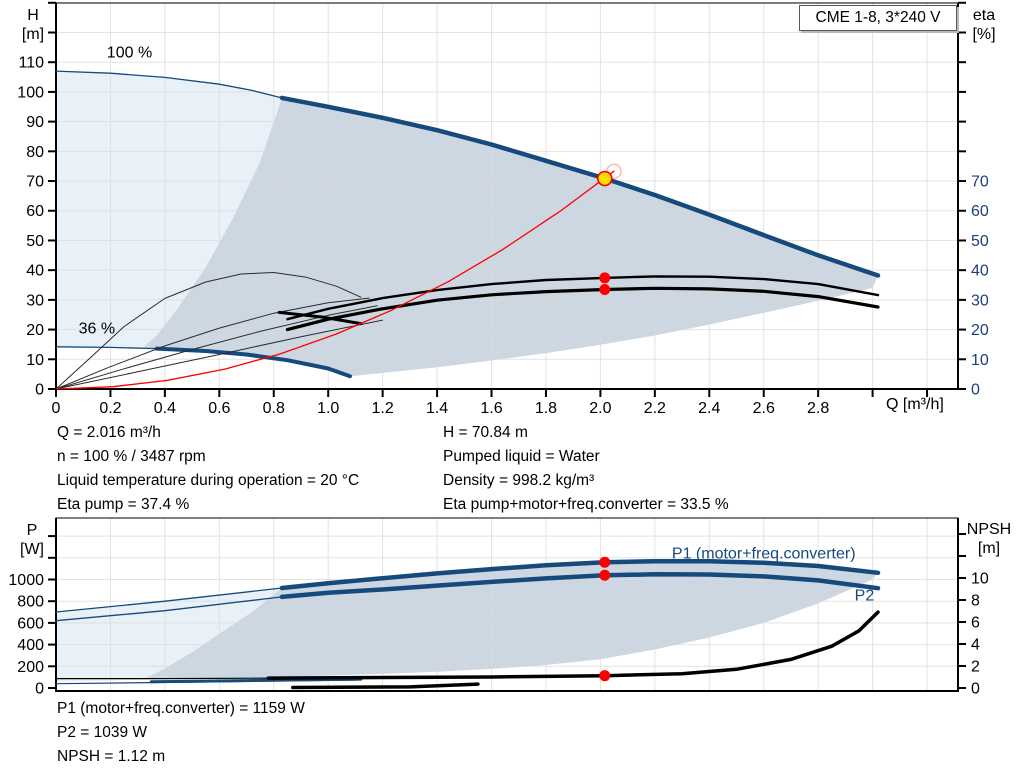  I want to click on power-chart-right-tick-label: 4, so click(975, 645).